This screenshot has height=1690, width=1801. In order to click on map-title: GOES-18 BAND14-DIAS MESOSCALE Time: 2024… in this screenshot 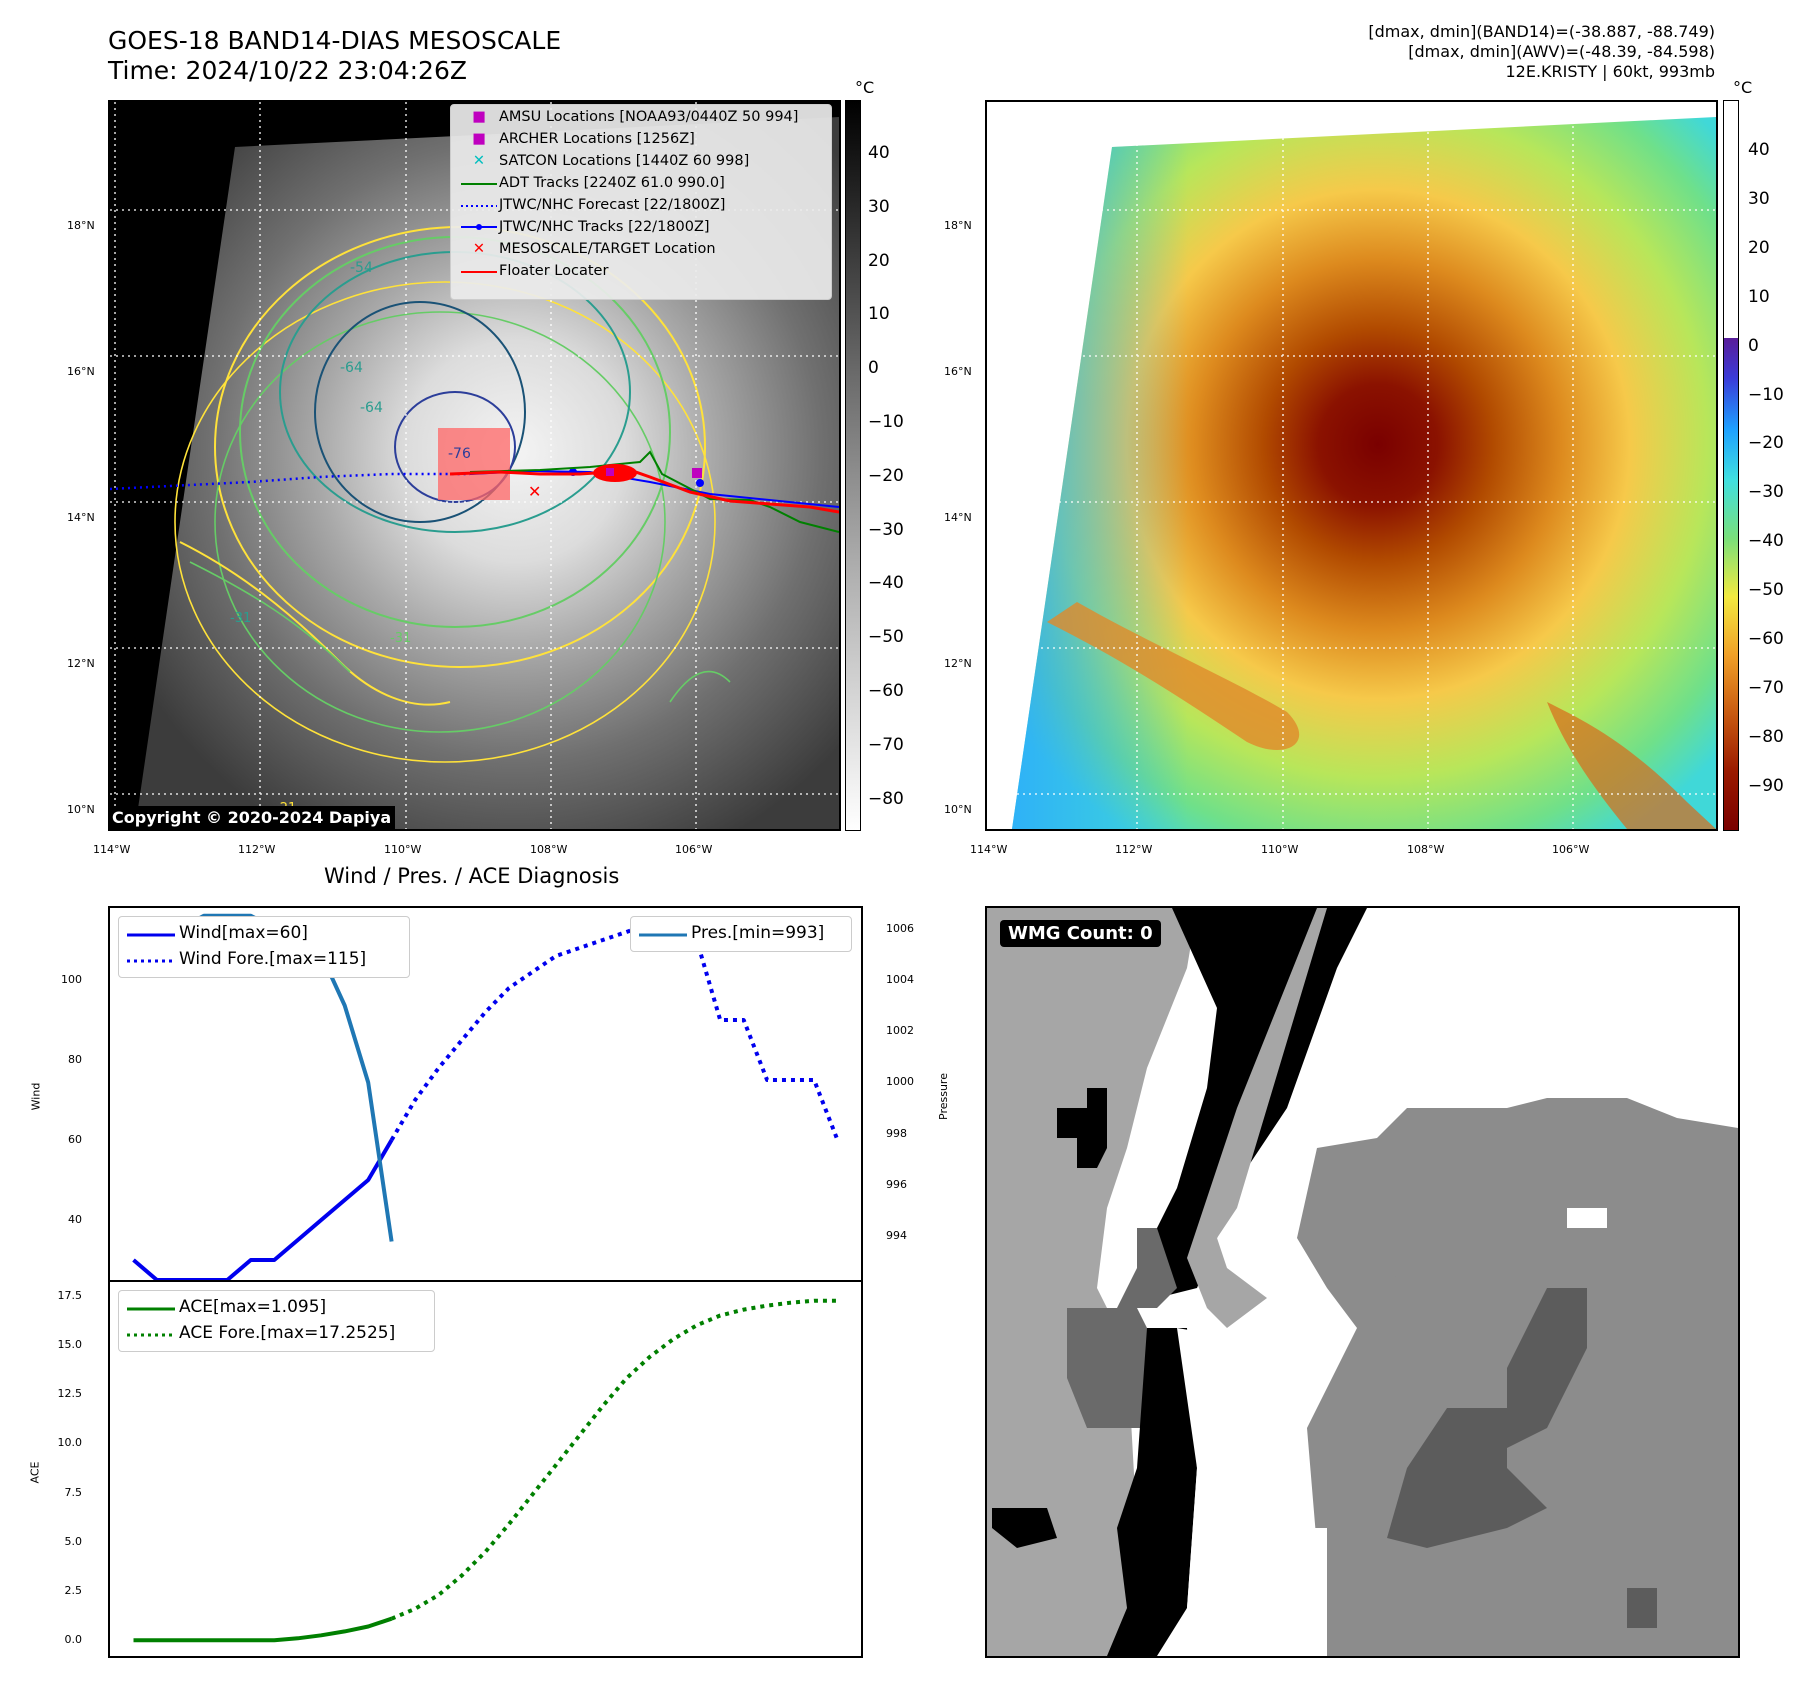, I will do `click(334, 56)`.